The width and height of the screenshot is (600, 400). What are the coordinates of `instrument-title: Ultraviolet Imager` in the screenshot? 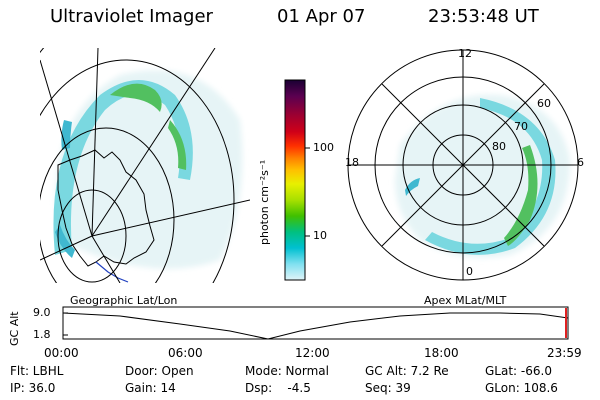 It's located at (131, 16).